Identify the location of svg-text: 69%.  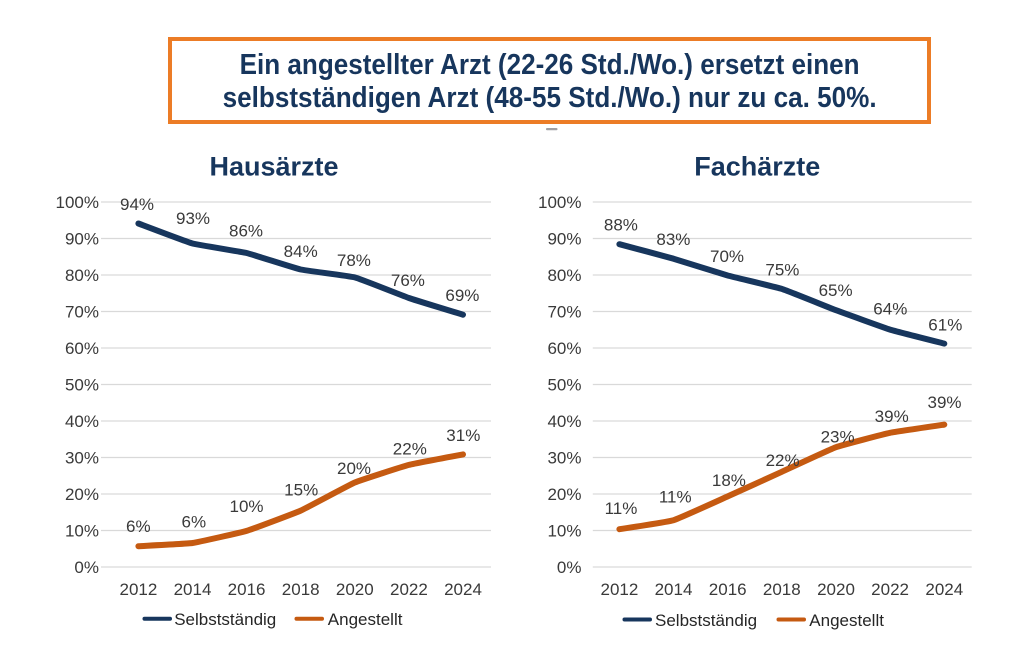
(462, 295).